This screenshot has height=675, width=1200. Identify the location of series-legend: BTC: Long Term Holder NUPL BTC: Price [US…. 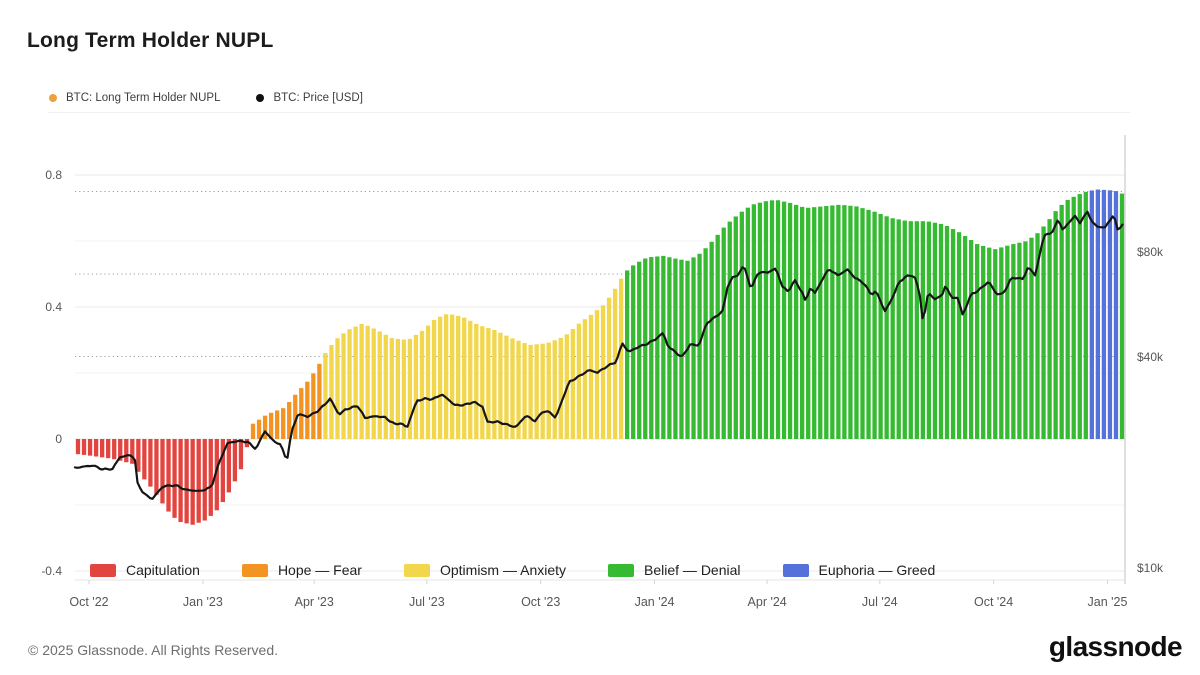
(206, 98).